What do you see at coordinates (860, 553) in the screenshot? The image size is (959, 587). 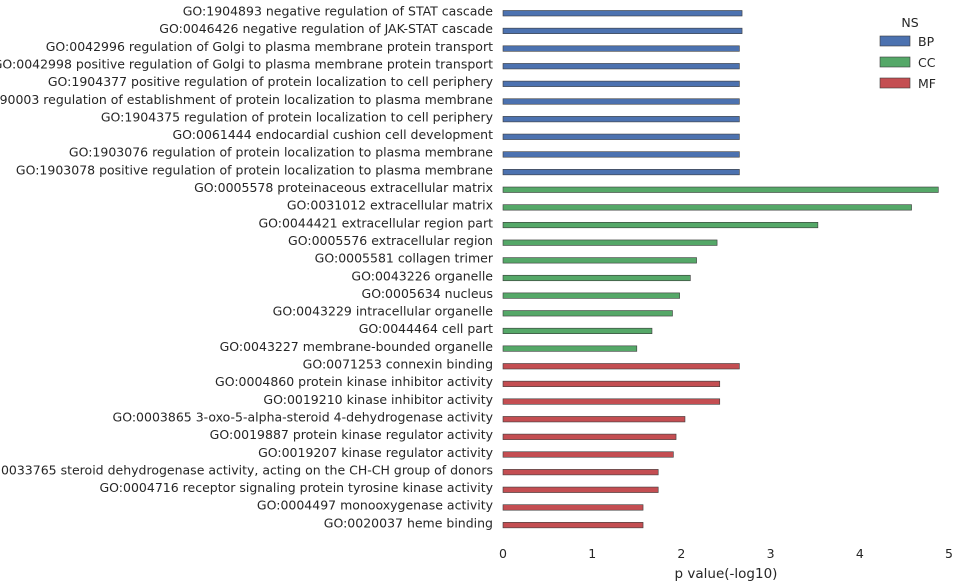 I see `x-tick-label: 4` at bounding box center [860, 553].